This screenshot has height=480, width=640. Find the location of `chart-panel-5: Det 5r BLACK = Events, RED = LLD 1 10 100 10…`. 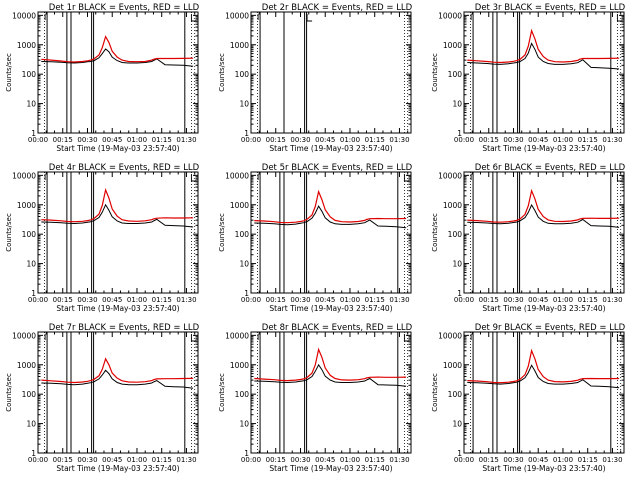

chart-panel-5: Det 5r BLACK = Events, RED = LLD 1 10 100 10… is located at coordinates (315, 238).